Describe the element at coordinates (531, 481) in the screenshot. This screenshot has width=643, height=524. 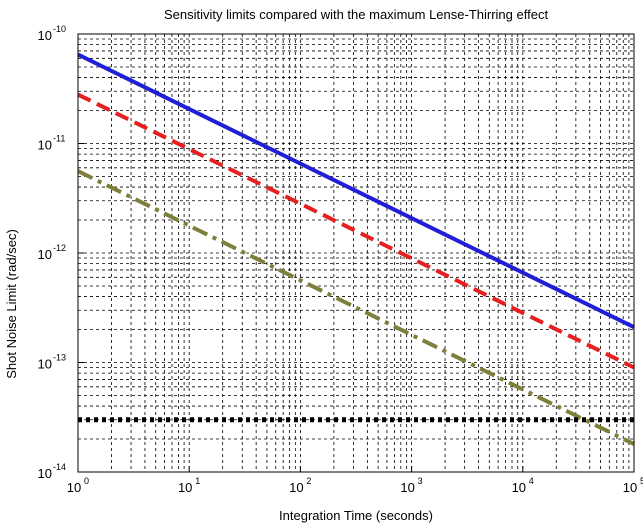
I see `x-tick-label-exponent: 4` at that location.